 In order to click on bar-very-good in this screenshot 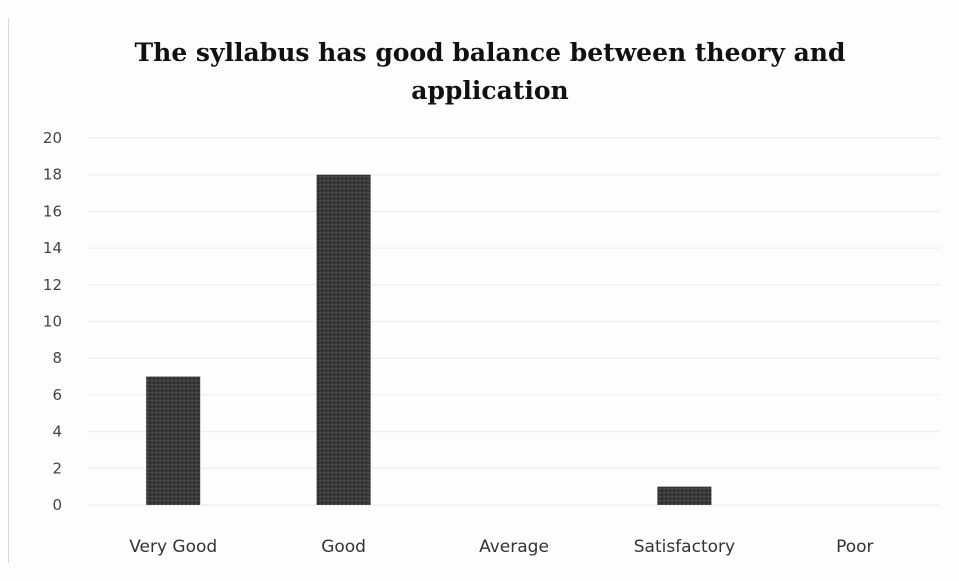, I will do `click(173, 440)`.